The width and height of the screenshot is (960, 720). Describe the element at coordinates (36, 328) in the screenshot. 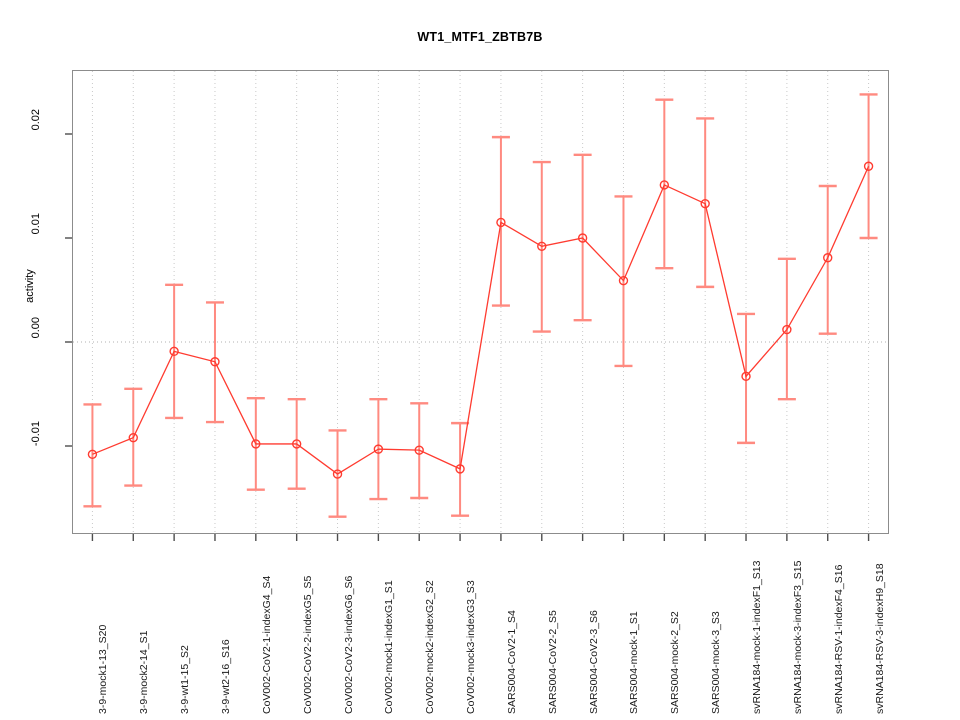

I see `y-axis-tick-label: 0.00` at that location.